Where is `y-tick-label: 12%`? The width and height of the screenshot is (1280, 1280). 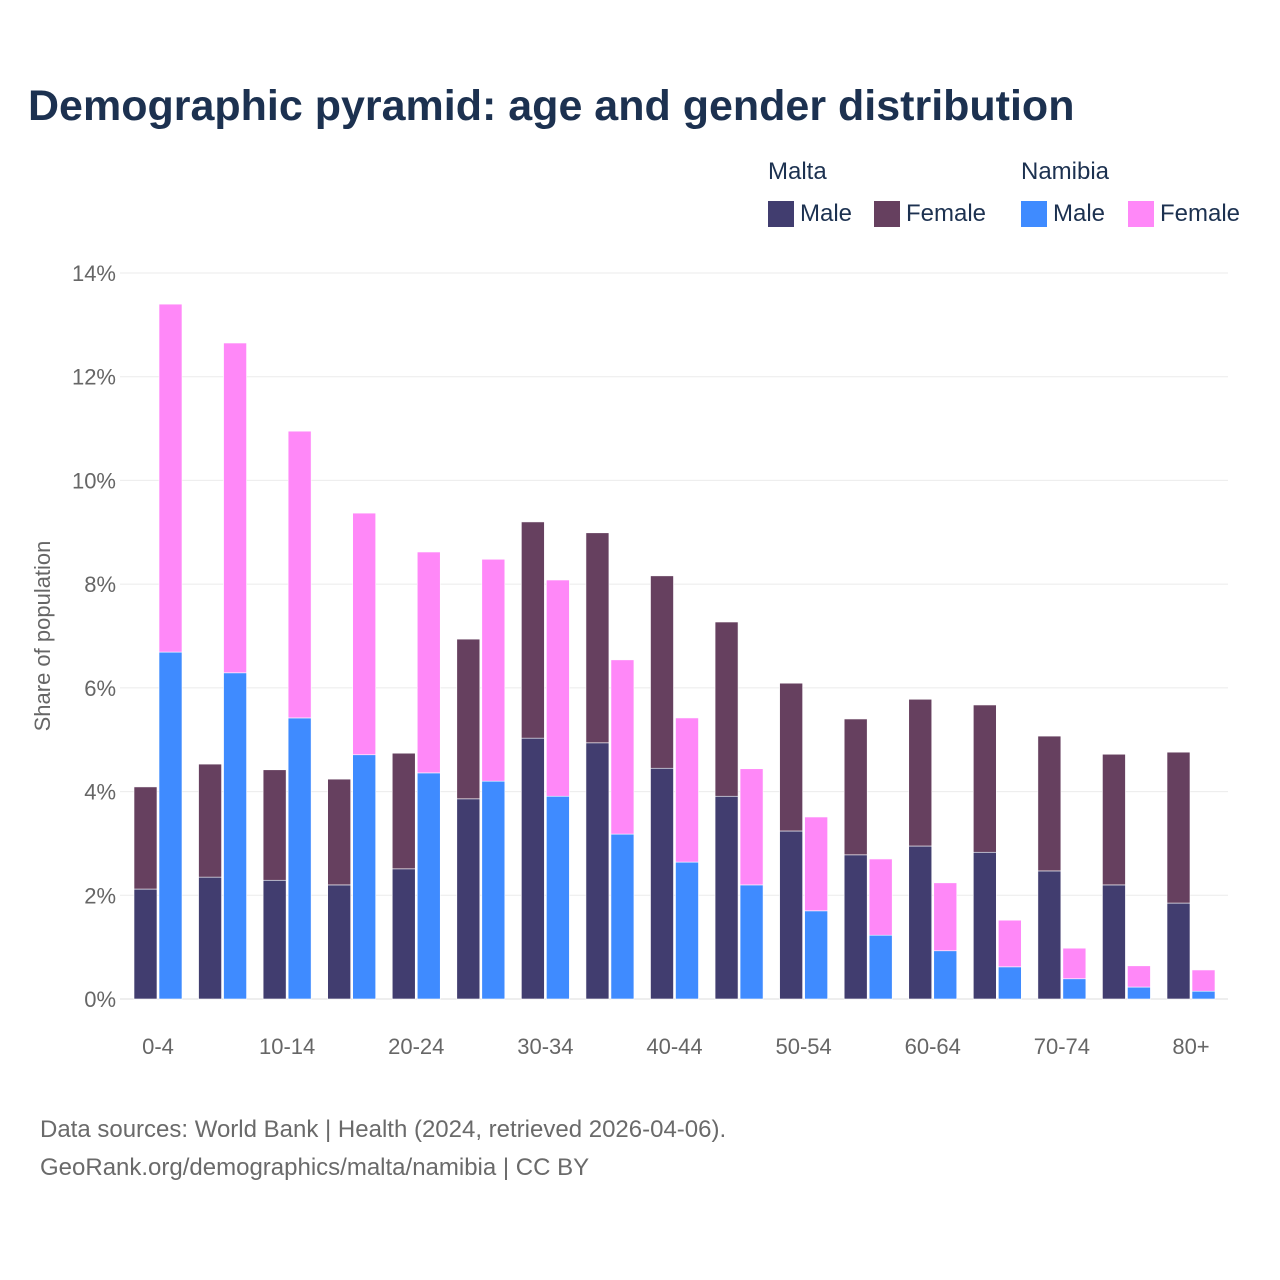 y-tick-label: 12% is located at coordinates (94, 377).